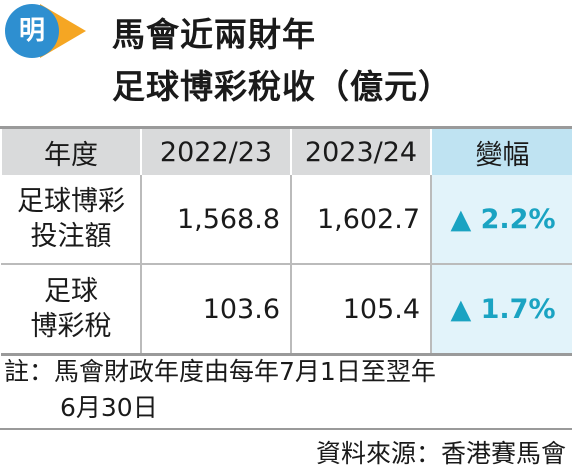 This screenshot has width=572, height=474. Describe the element at coordinates (360, 310) in the screenshot. I see `value-cell: 105.4` at that location.